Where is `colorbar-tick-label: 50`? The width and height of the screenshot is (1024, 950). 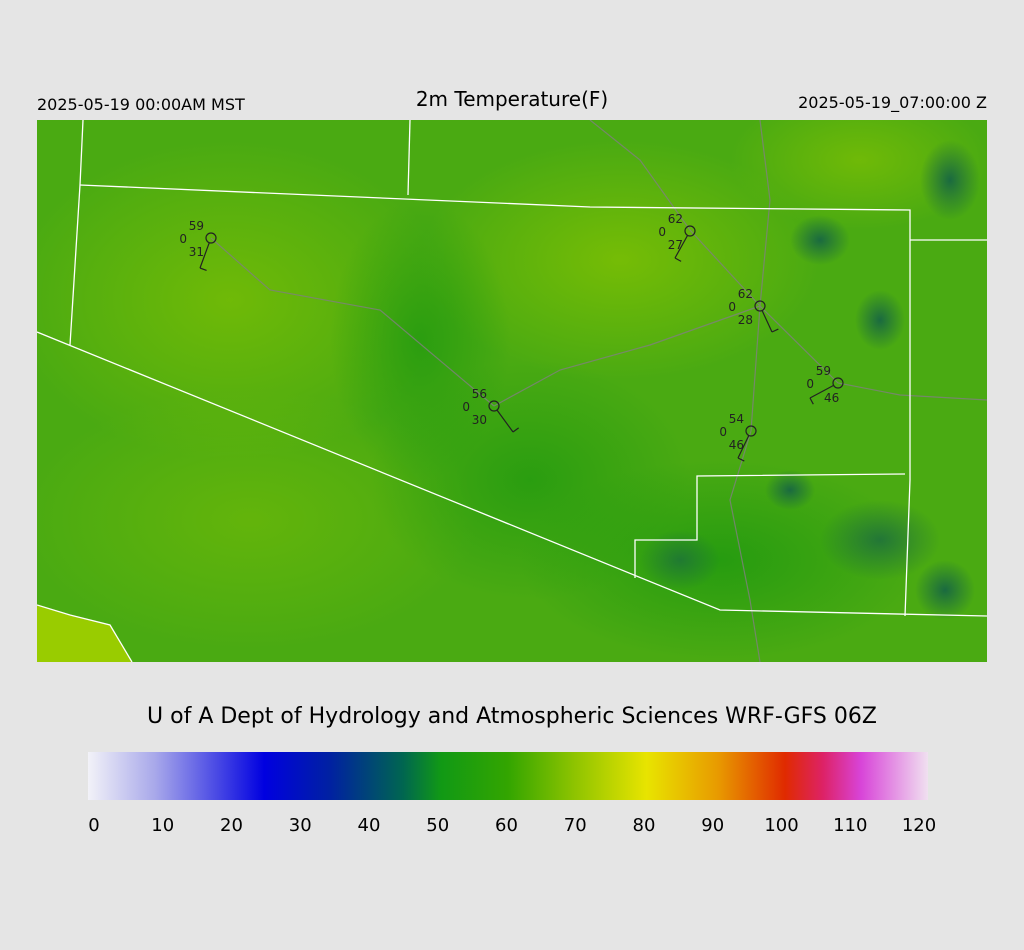 colorbar-tick-label: 50 is located at coordinates (437, 825).